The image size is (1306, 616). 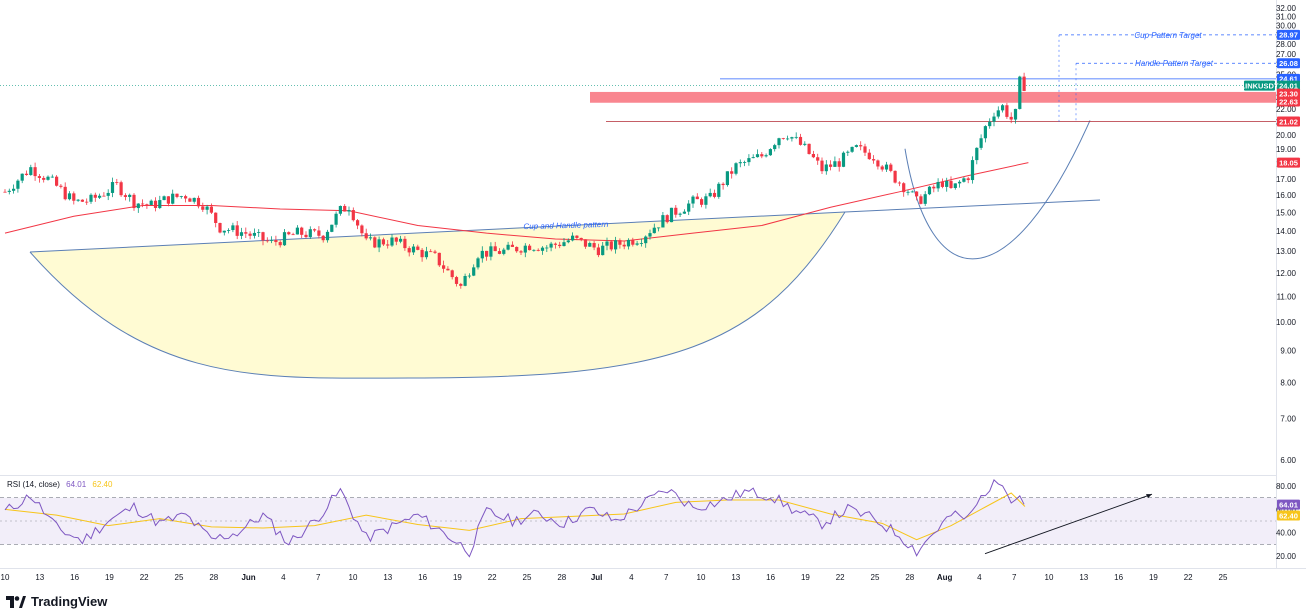 I want to click on time-tick-label: 25, so click(x=179, y=577).